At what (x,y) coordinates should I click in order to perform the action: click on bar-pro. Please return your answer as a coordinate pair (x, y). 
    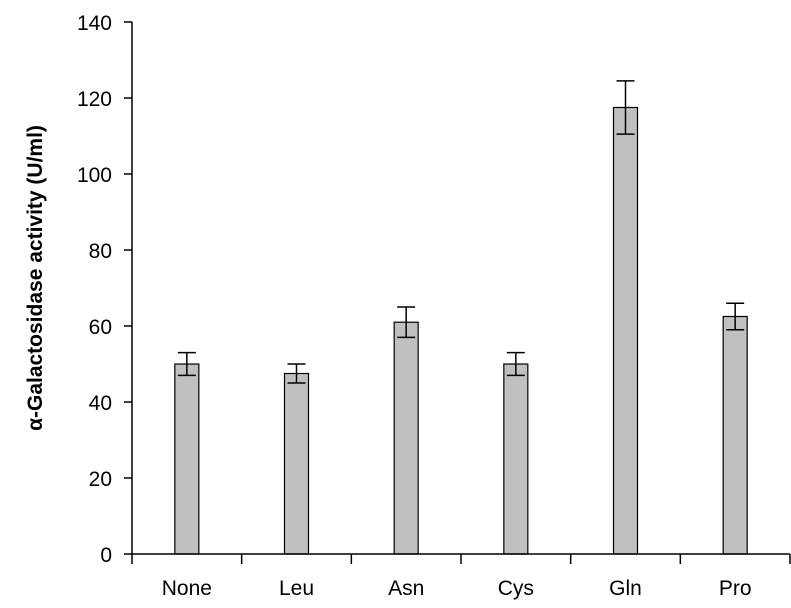
    Looking at the image, I should click on (735, 435).